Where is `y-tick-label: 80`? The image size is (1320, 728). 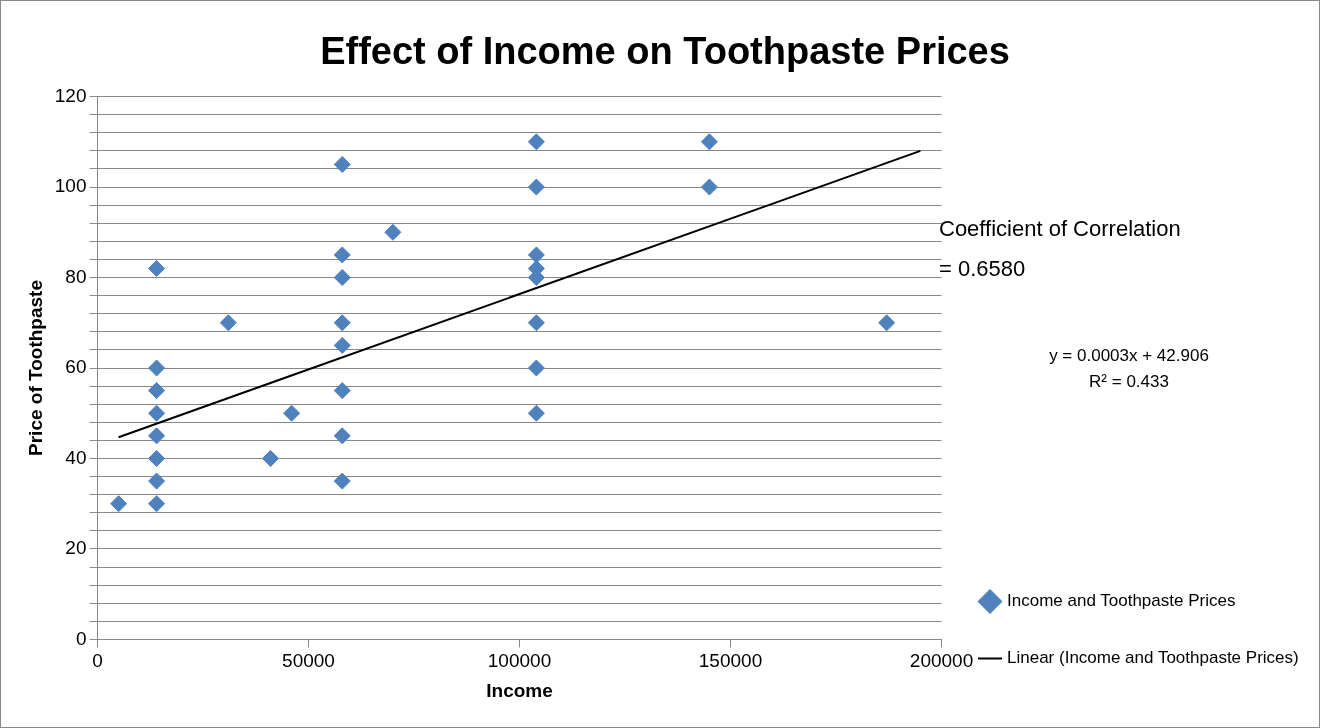
y-tick-label: 80 is located at coordinates (76, 276).